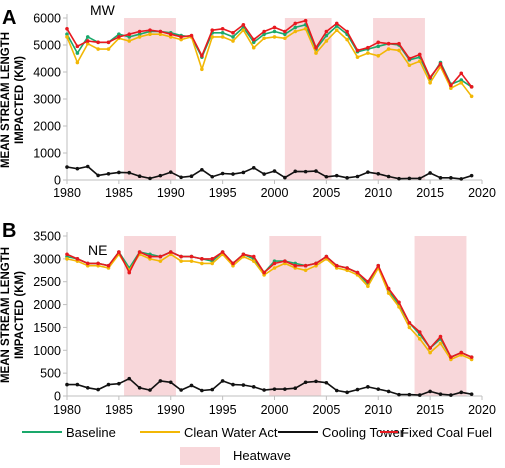 This screenshot has width=505, height=468. What do you see at coordinates (20, 315) in the screenshot?
I see `panel-b-ylabel-line2: IMPACTED (KM)` at bounding box center [20, 315].